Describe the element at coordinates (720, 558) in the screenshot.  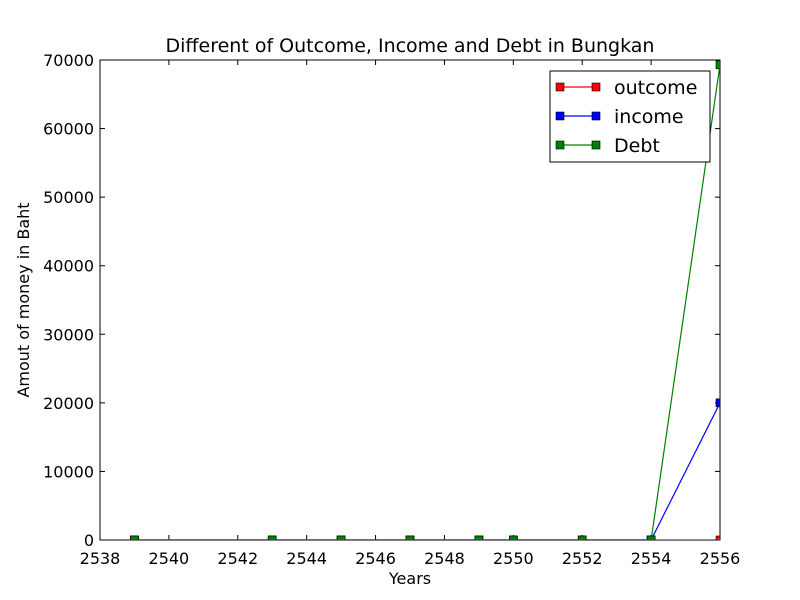
I see `x-tick-label-9: 2556` at that location.